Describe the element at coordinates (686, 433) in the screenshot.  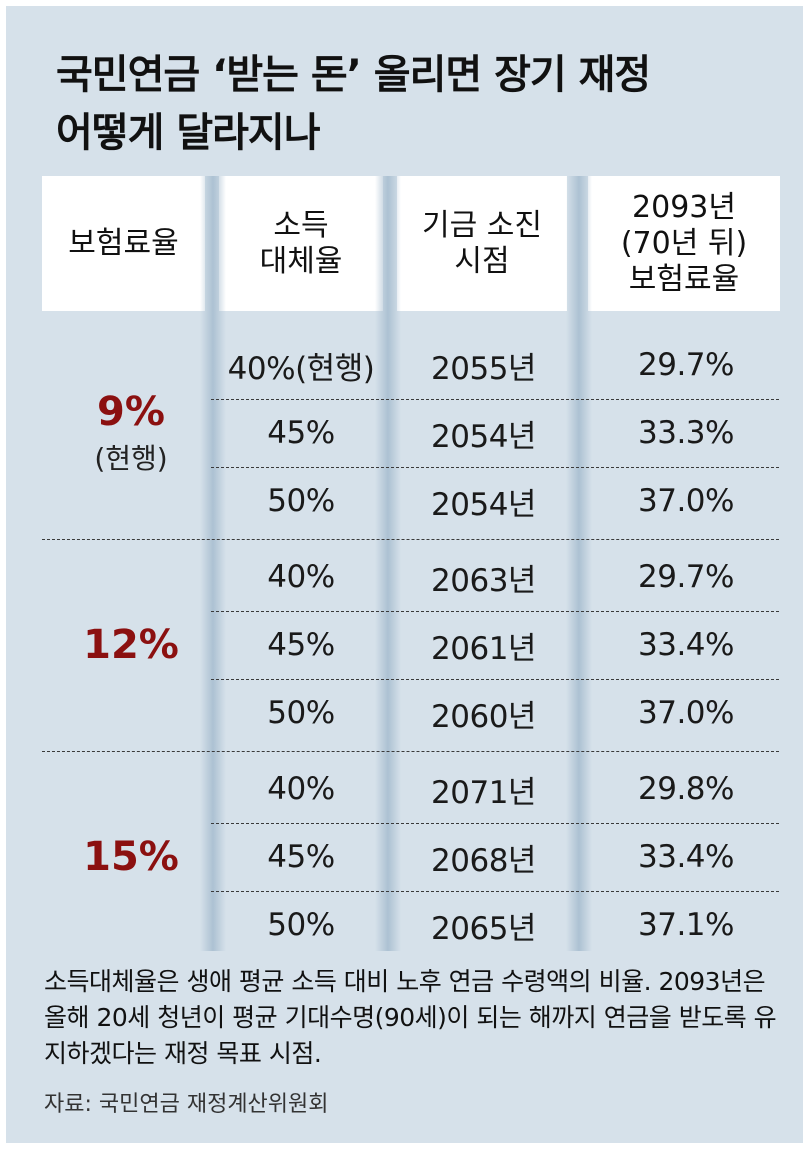
I see `table-cell-rate-2093: 33.3%` at that location.